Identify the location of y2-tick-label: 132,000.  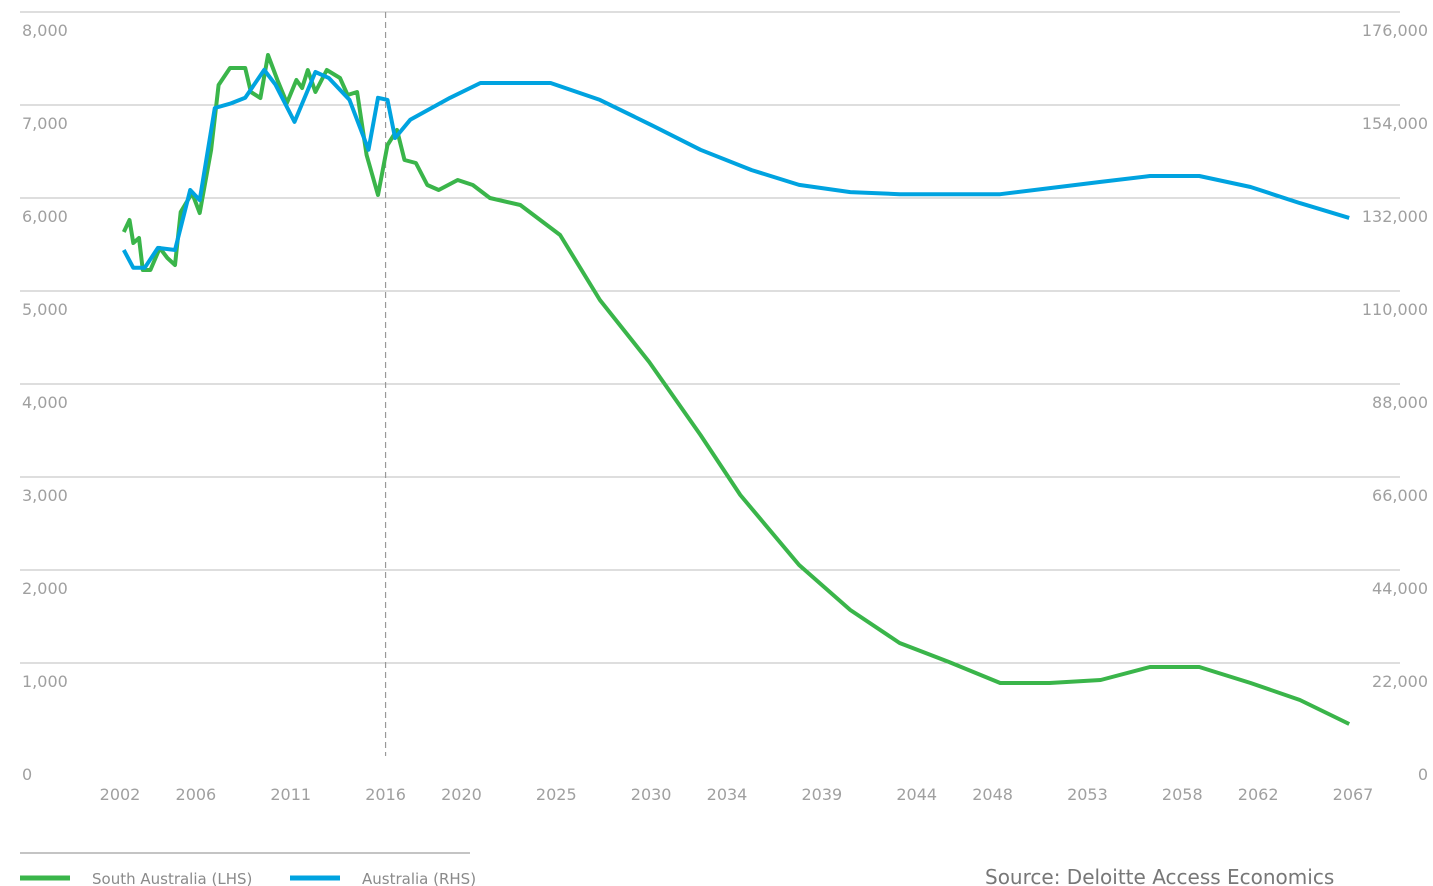
(1395, 216).